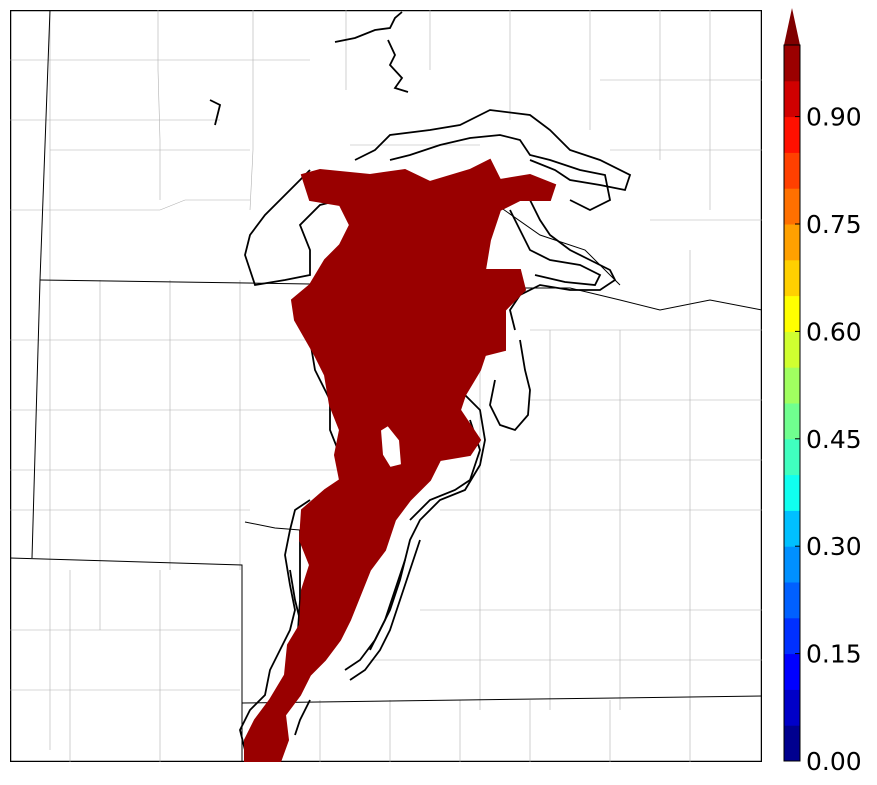 The image size is (877, 785). What do you see at coordinates (834, 654) in the screenshot?
I see `colorbar-tick-label: 0.15` at bounding box center [834, 654].